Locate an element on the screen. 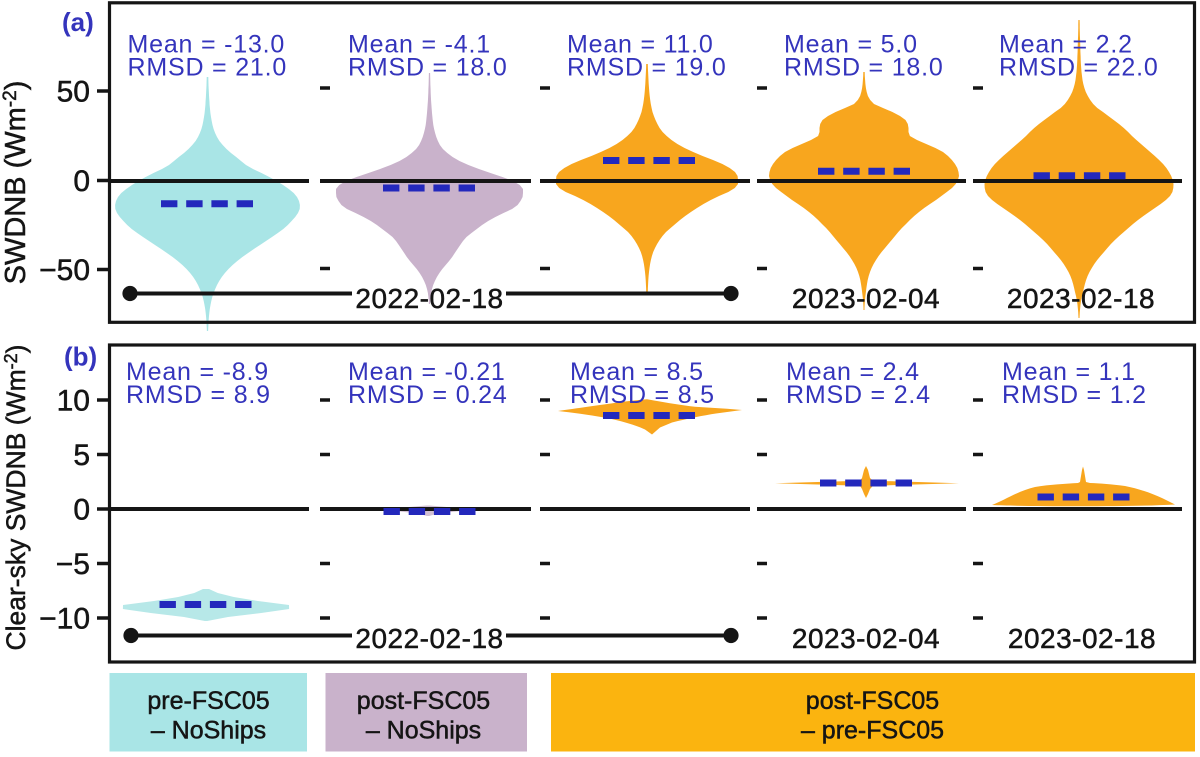 Image resolution: width=1200 pixels, height=757 pixels. svg-text: SWDNB (Wm-2) is located at coordinates (16, 183).